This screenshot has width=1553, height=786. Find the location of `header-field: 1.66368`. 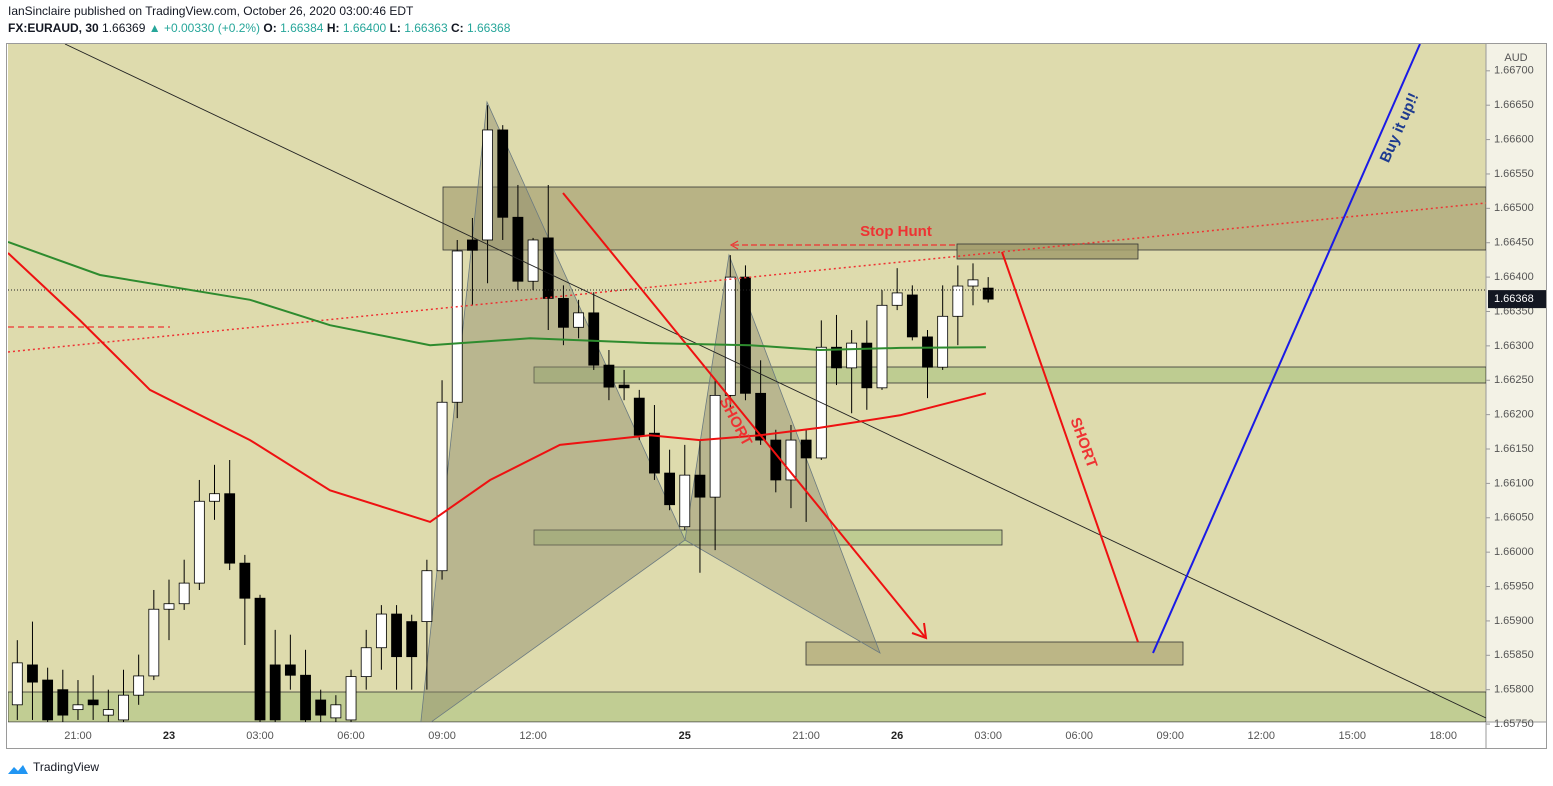

header-field: 1.66368 is located at coordinates (489, 28).